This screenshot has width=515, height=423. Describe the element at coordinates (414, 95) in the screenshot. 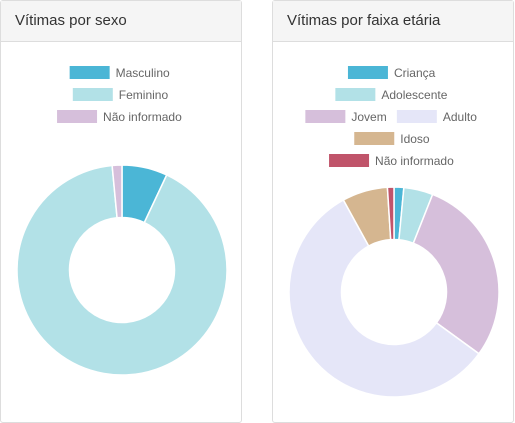

I see `legend-label: Adolescente` at that location.